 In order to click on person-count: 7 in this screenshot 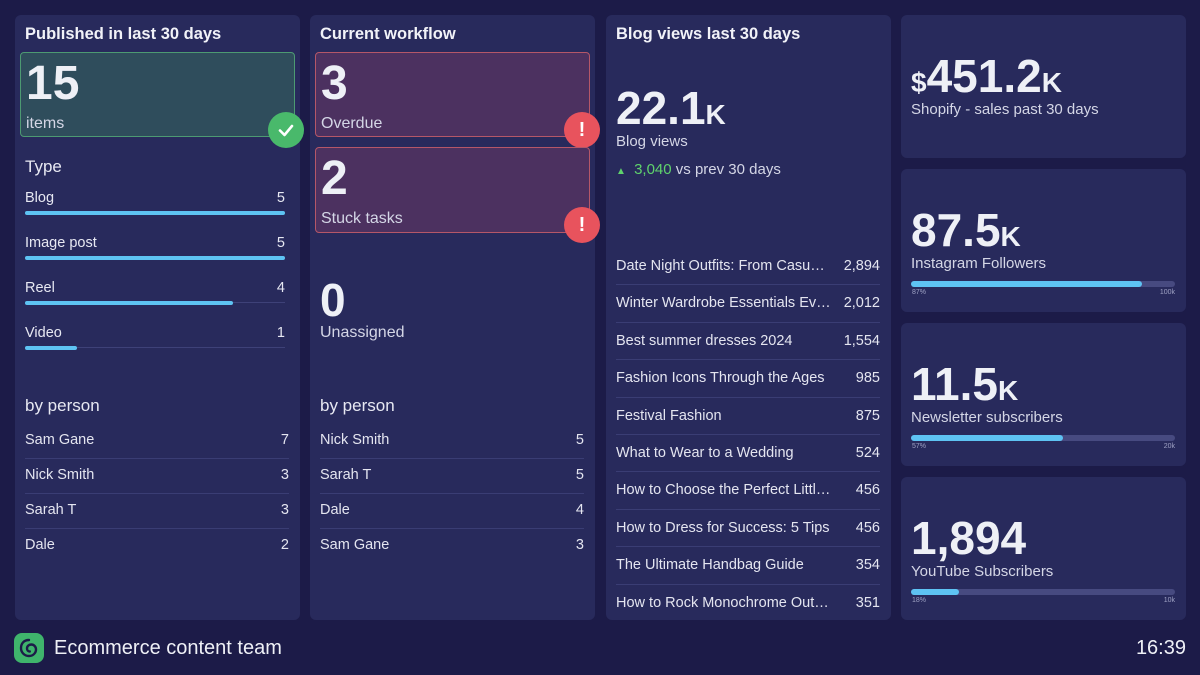, I will do `click(284, 440)`.